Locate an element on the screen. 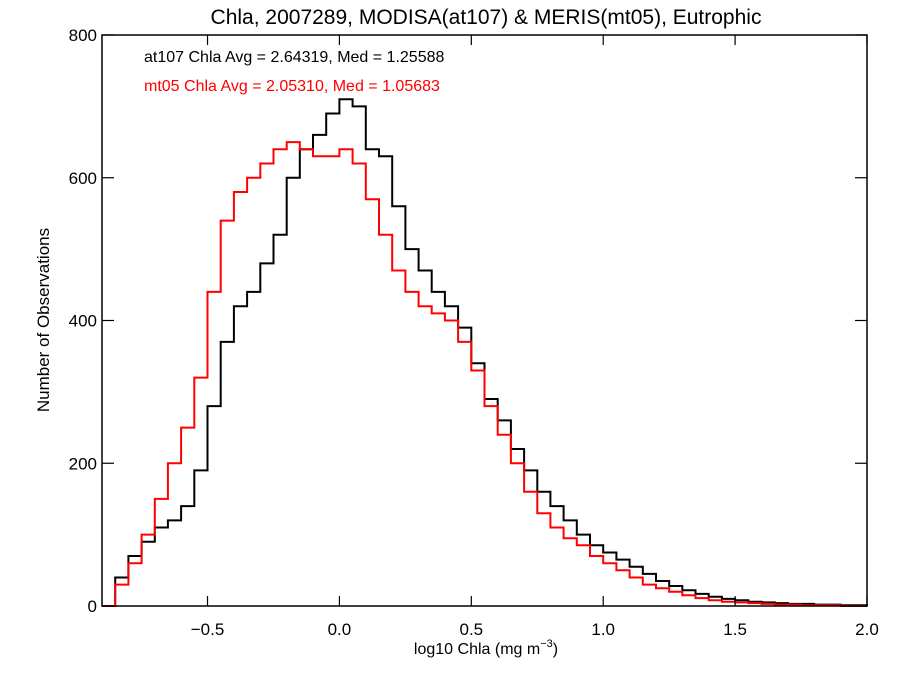  x-axis-label: log10 Chla (mg m−3) is located at coordinates (486, 648).